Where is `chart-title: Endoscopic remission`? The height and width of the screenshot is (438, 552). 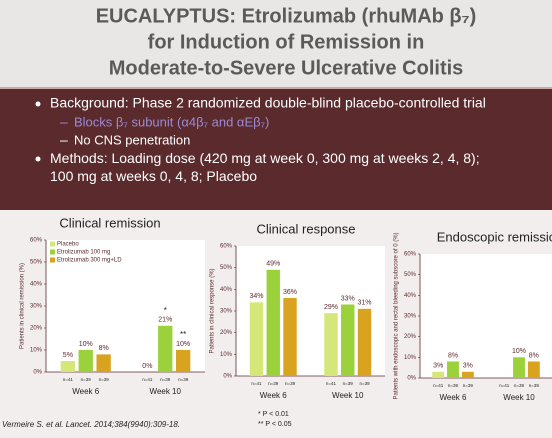 chart-title: Endoscopic remission is located at coordinates (494, 236).